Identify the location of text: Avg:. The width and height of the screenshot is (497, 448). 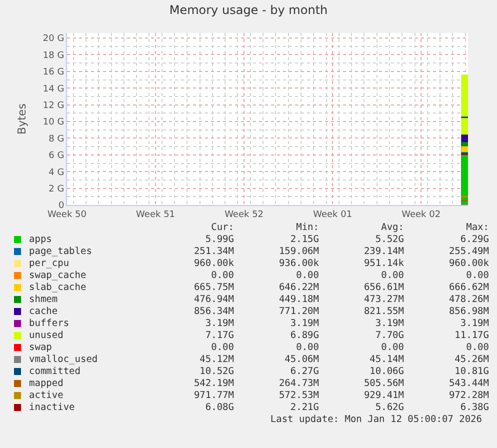
(392, 228).